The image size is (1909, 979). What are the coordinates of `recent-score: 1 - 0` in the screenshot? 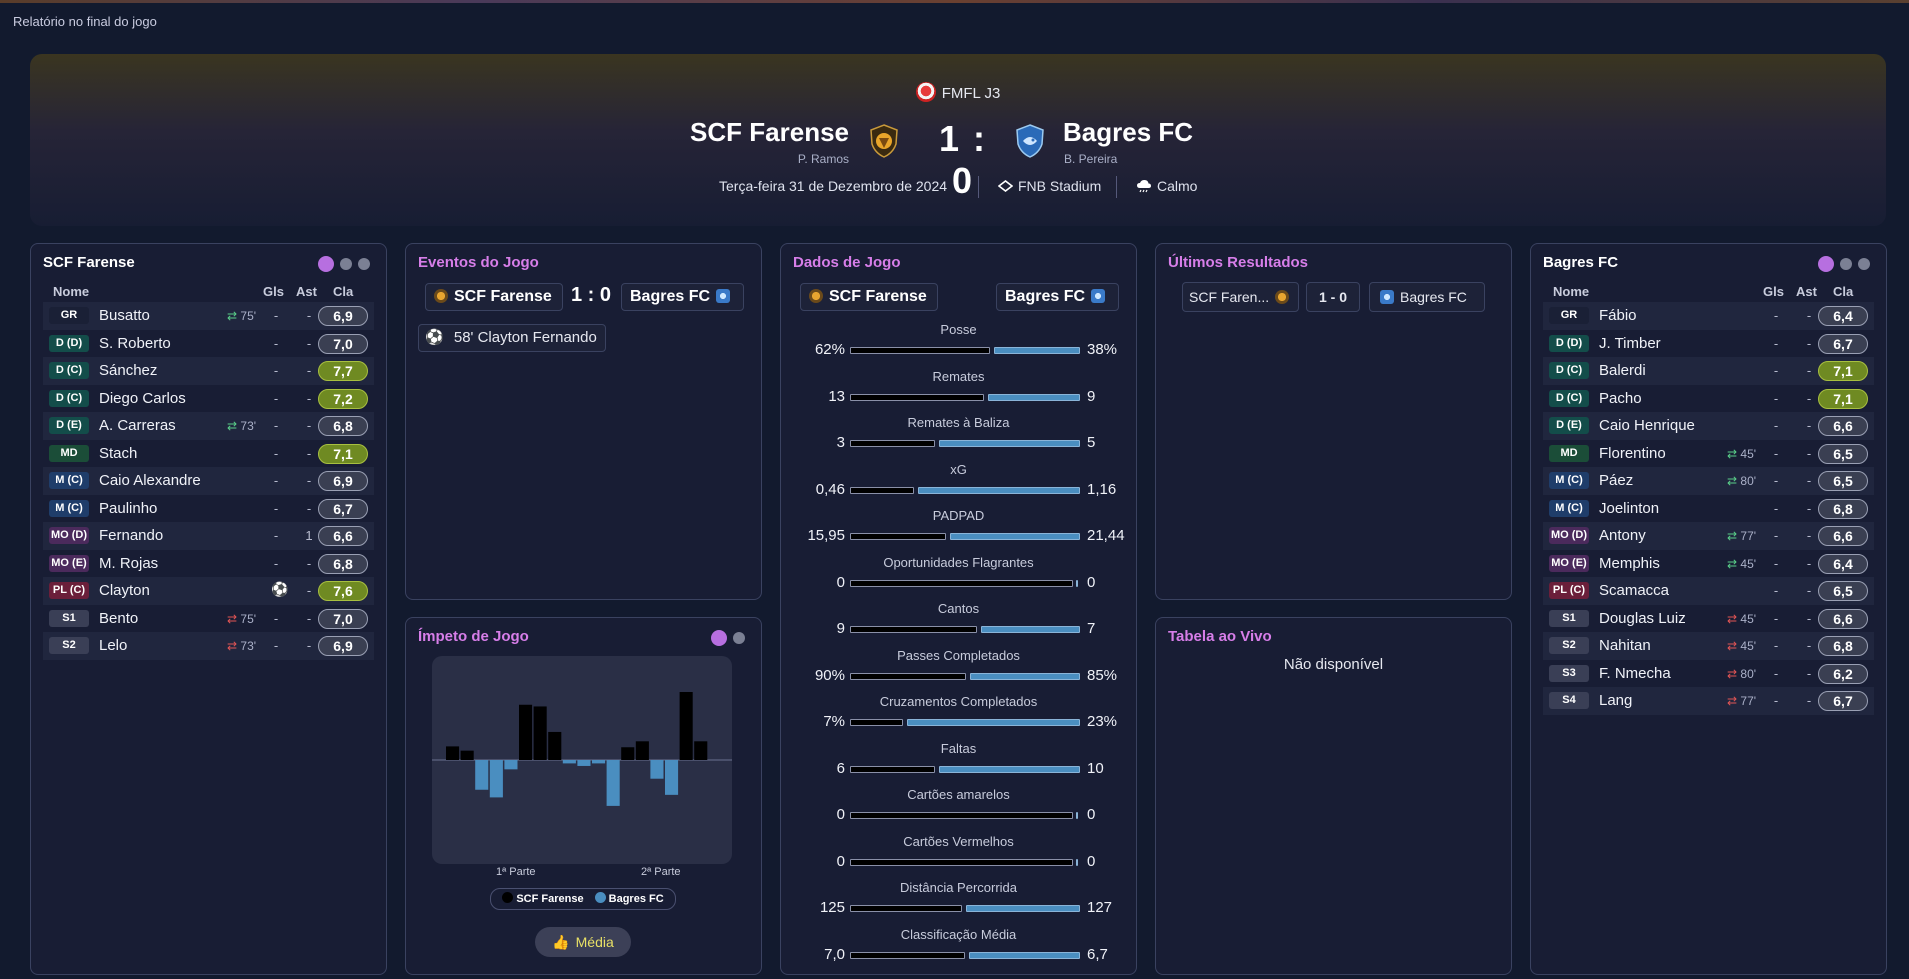 It's located at (1333, 297).